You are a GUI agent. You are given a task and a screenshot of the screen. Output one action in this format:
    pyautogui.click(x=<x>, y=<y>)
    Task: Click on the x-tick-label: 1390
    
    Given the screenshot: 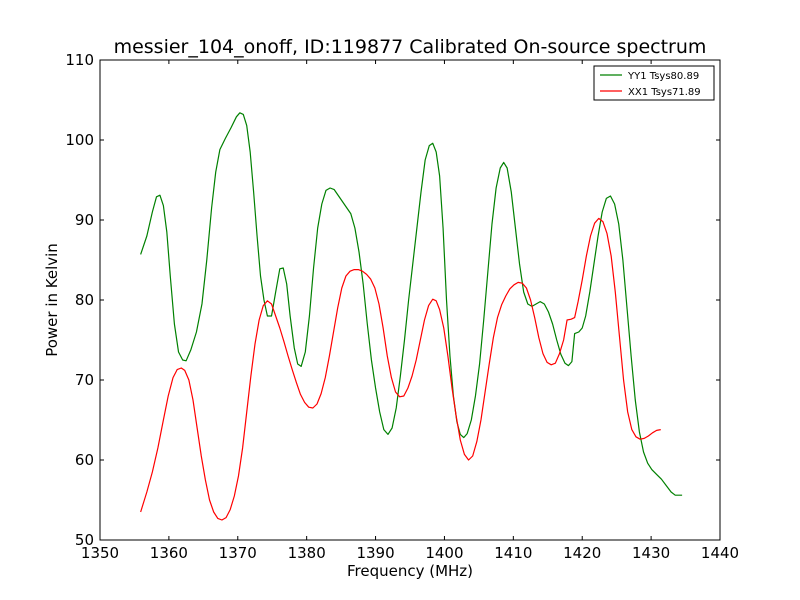 What is the action you would take?
    pyautogui.click(x=375, y=553)
    